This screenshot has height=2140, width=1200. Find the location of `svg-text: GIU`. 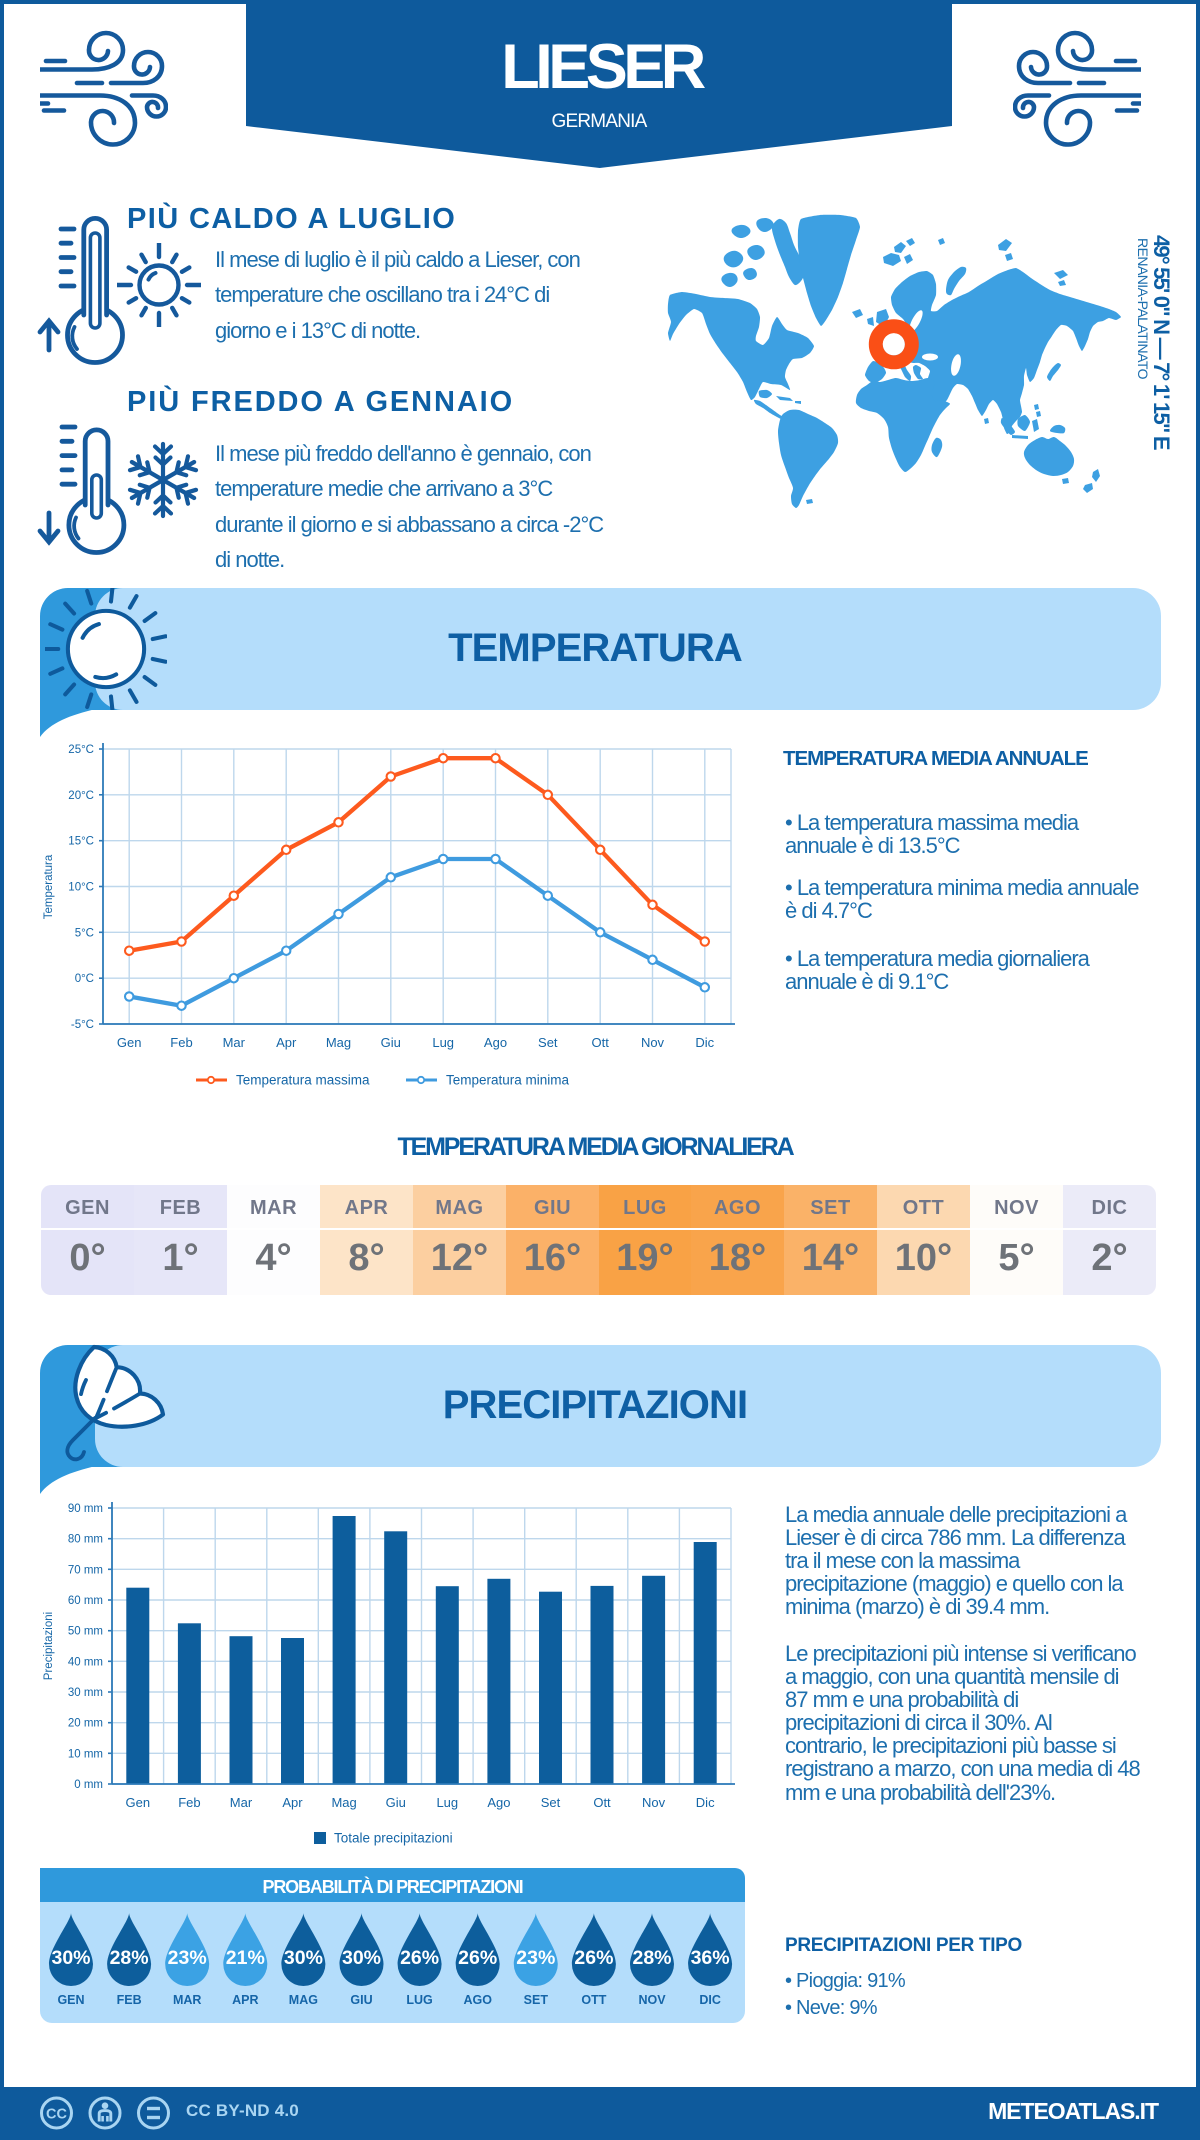

svg-text: GIU is located at coordinates (361, 2000).